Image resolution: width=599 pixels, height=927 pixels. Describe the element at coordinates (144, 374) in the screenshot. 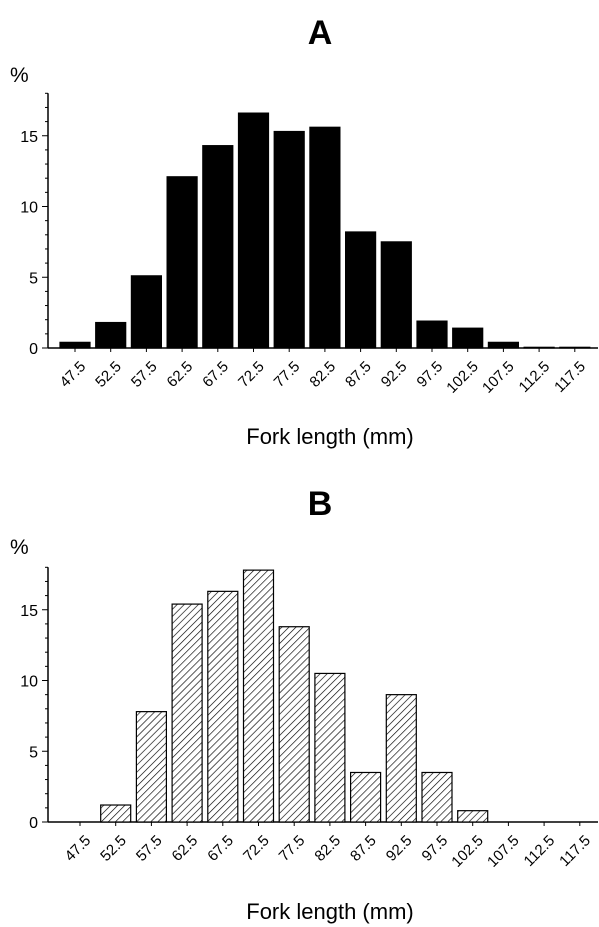

I see `x-tick-label-a: 57.5` at that location.